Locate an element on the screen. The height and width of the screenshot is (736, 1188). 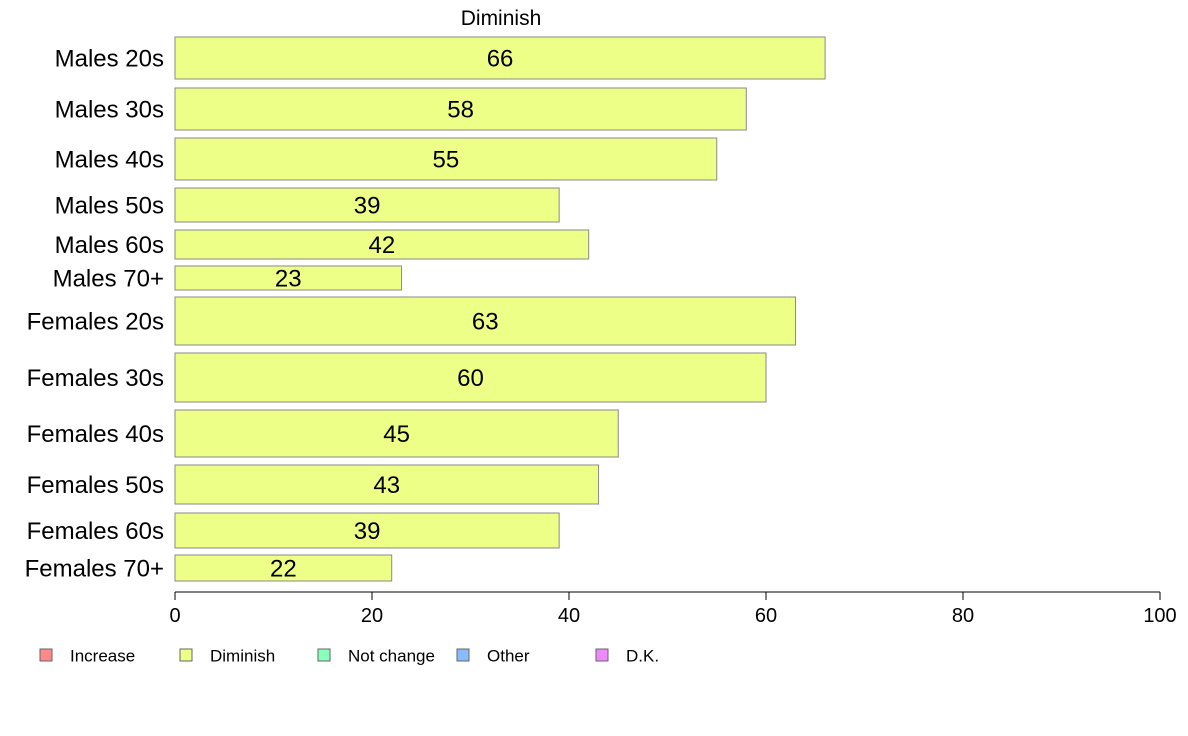
legend-label: Not change is located at coordinates (391, 656).